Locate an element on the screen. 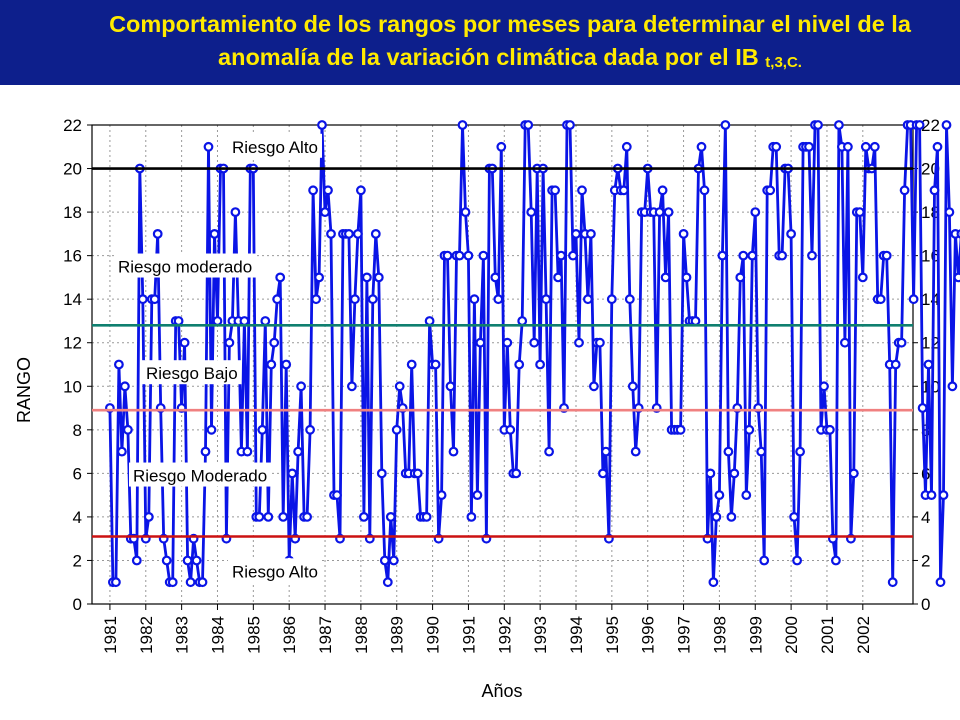 Image resolution: width=960 pixels, height=720 pixels. x-tick-label: 2001 is located at coordinates (827, 635).